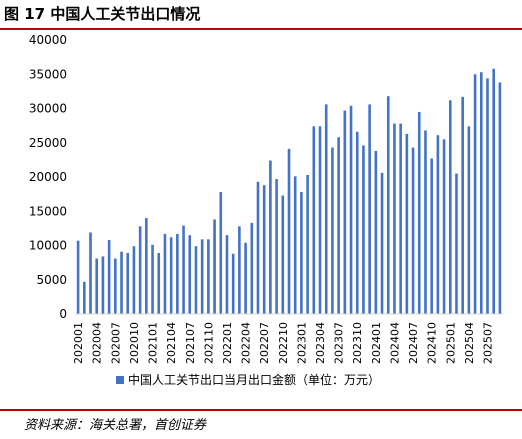 The image size is (522, 439). Describe the element at coordinates (254, 380) in the screenshot. I see `legend-label: 中国人工关节出口当月出口金额（单位：万元）` at that location.